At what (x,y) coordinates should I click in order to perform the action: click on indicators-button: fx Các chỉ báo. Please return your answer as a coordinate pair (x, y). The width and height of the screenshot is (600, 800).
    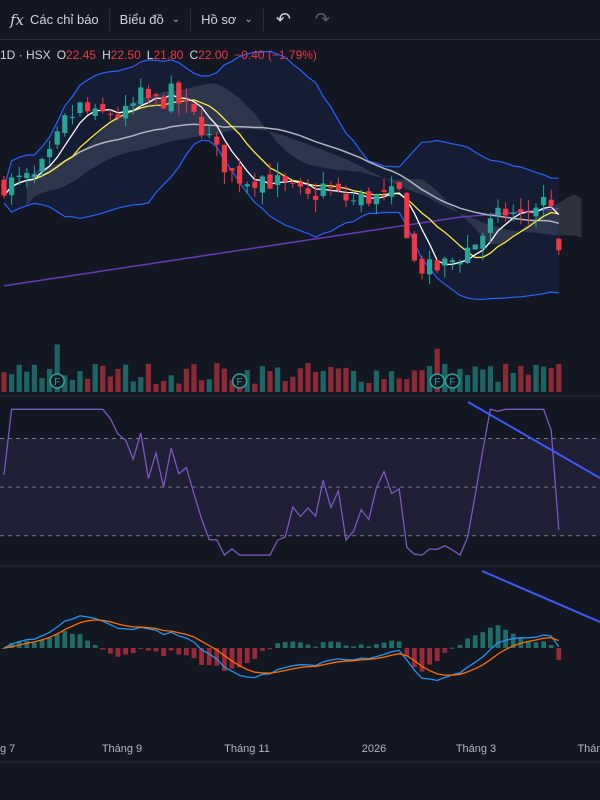
    Looking at the image, I should click on (54, 20).